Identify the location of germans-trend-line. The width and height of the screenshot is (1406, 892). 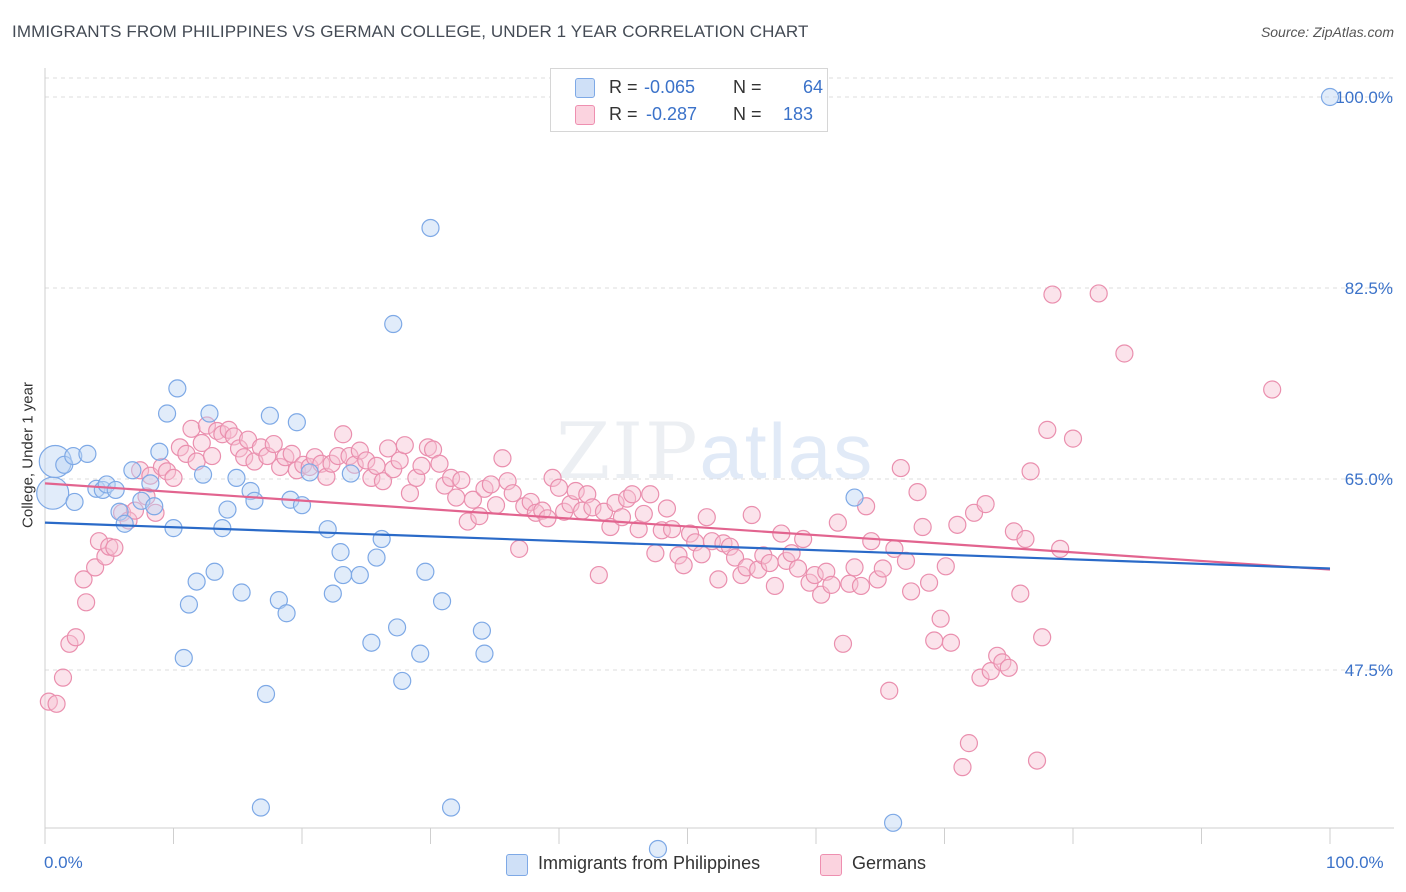
(687, 526).